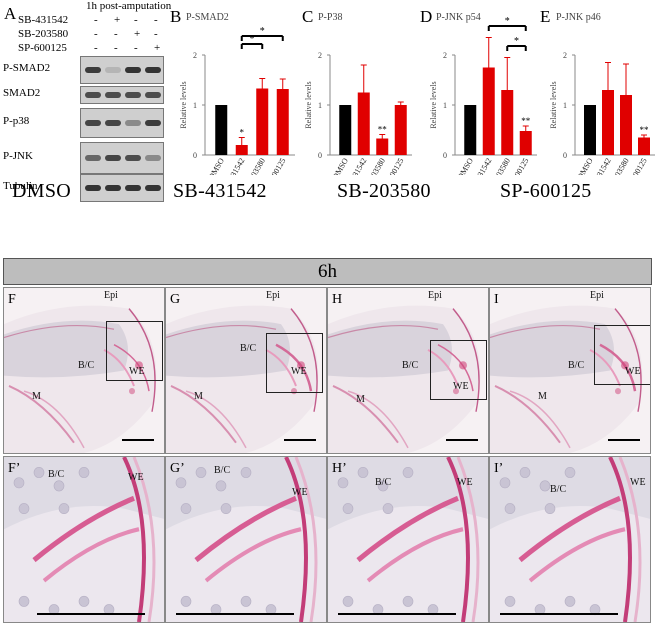  What do you see at coordinates (42, 48) in the screenshot?
I see `treatment-name: SP-600125` at bounding box center [42, 48].